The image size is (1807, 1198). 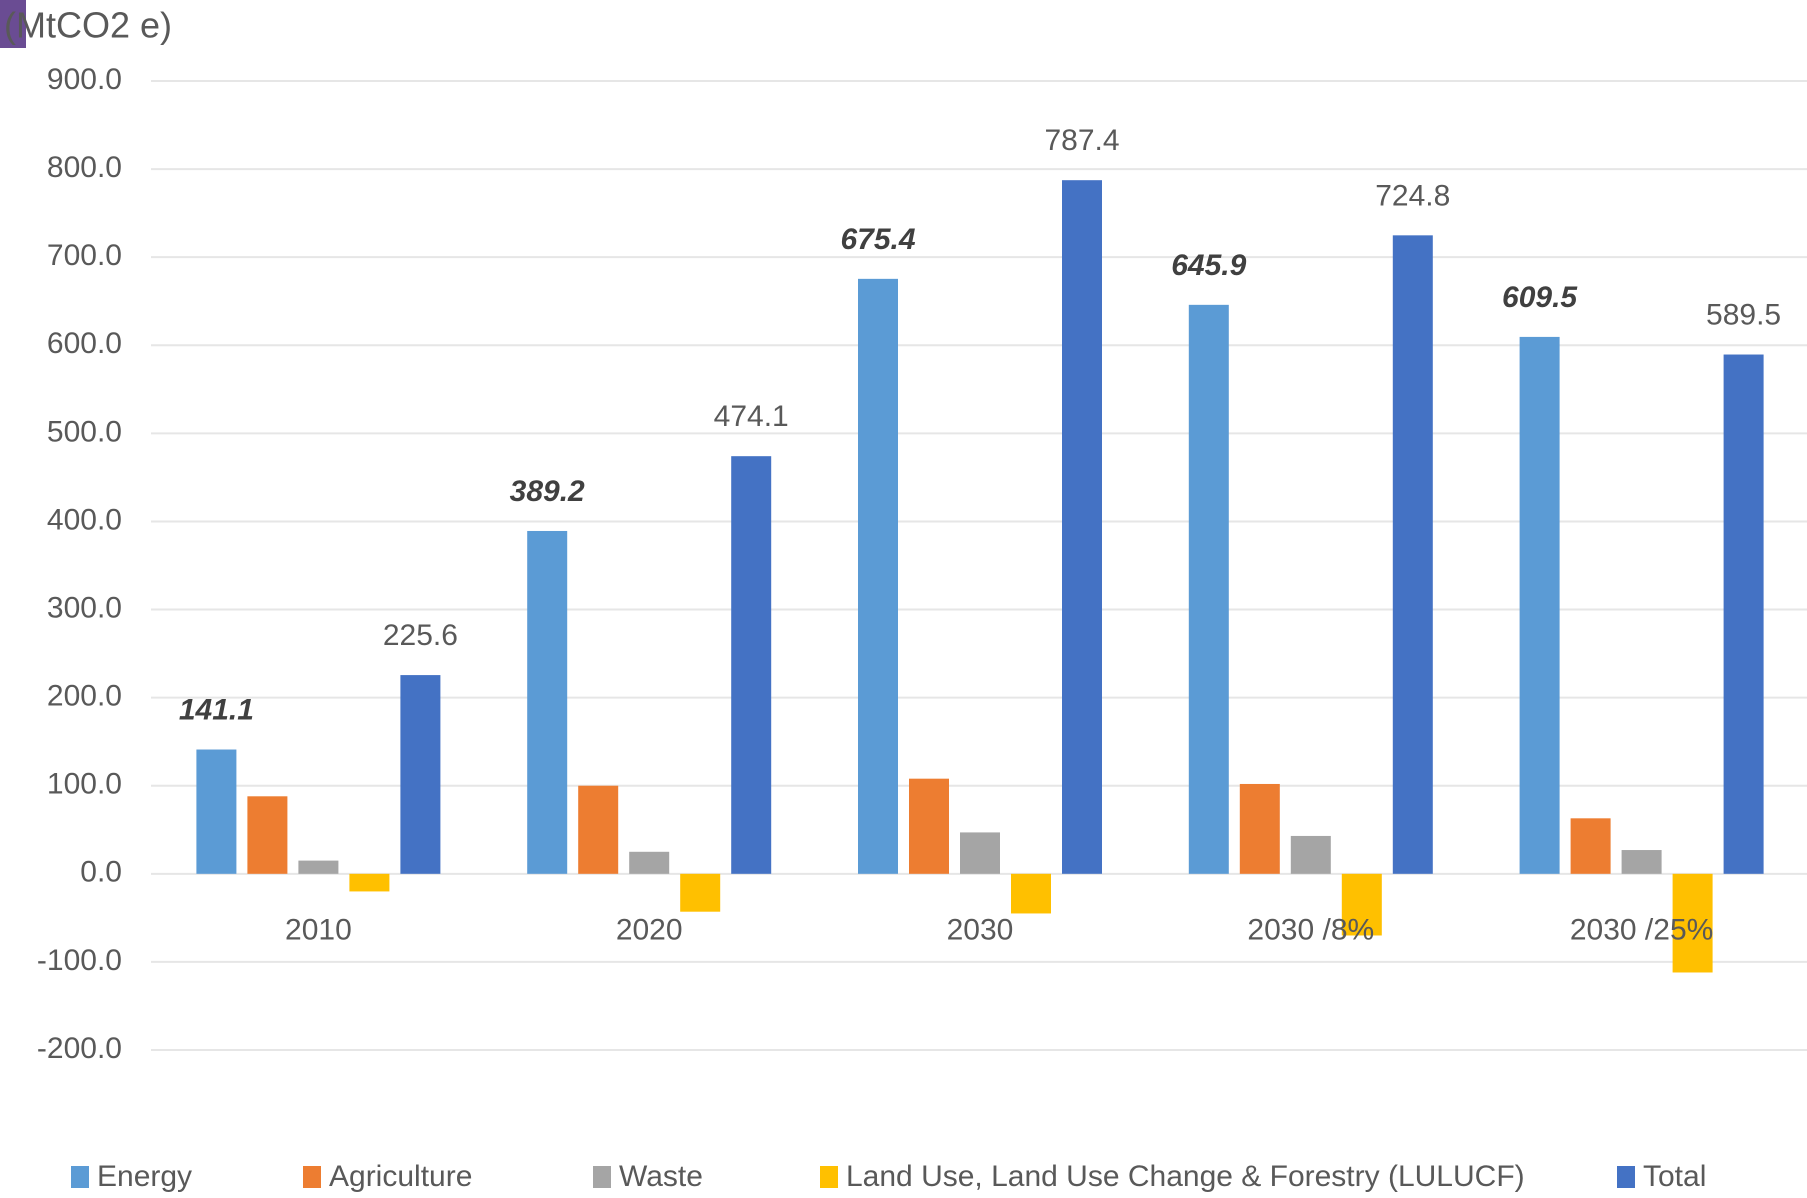 What do you see at coordinates (547, 491) in the screenshot?
I see `data-label: 389.2` at bounding box center [547, 491].